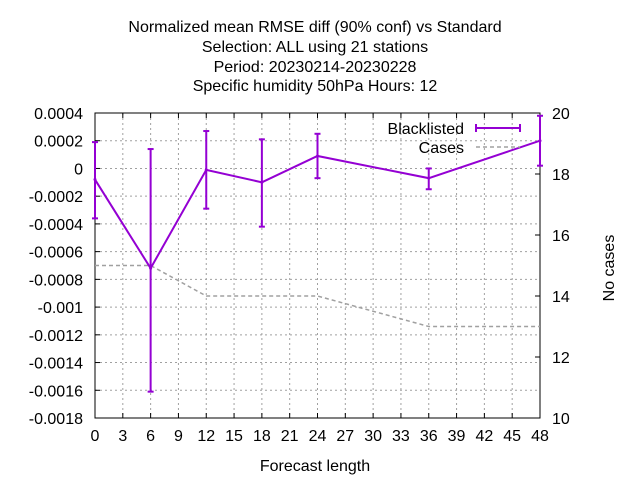 Image resolution: width=640 pixels, height=480 pixels. I want to click on x-tick-label: 6, so click(150, 436).